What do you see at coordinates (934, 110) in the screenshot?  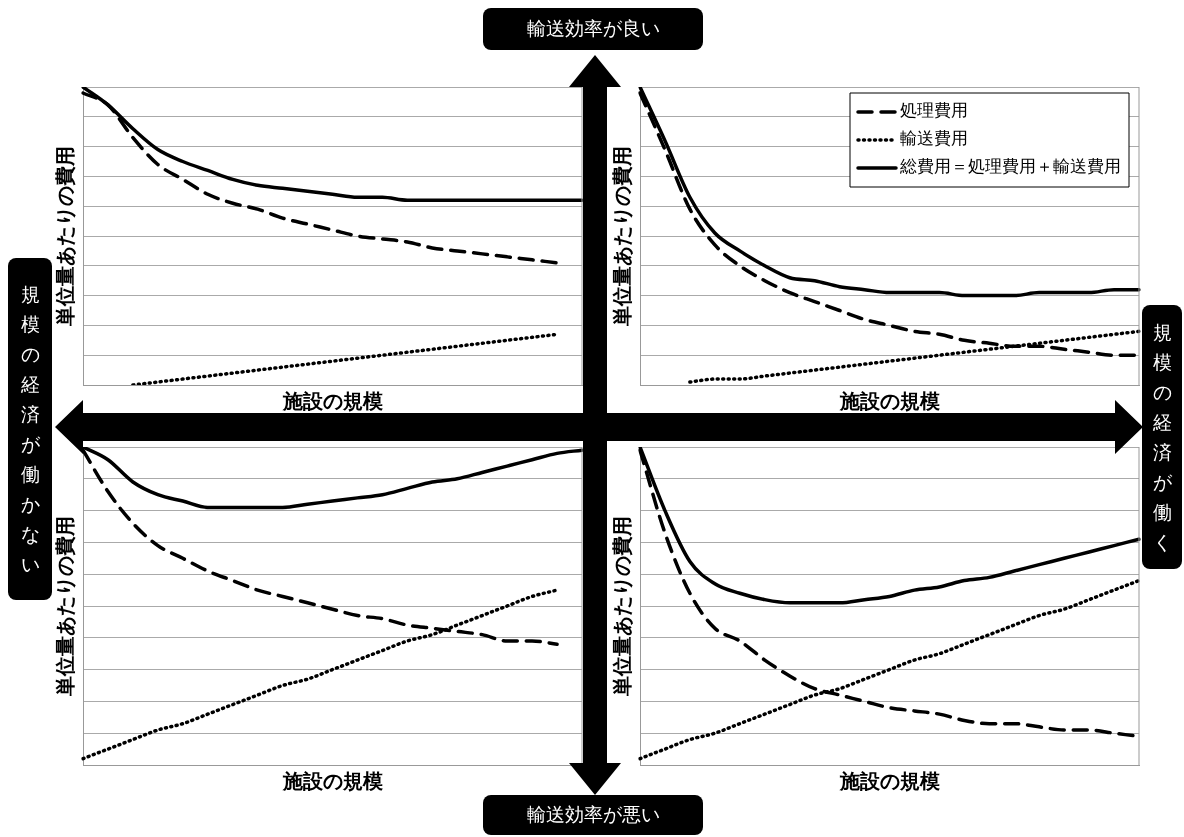 I see `legend-label: 処理費用` at bounding box center [934, 110].